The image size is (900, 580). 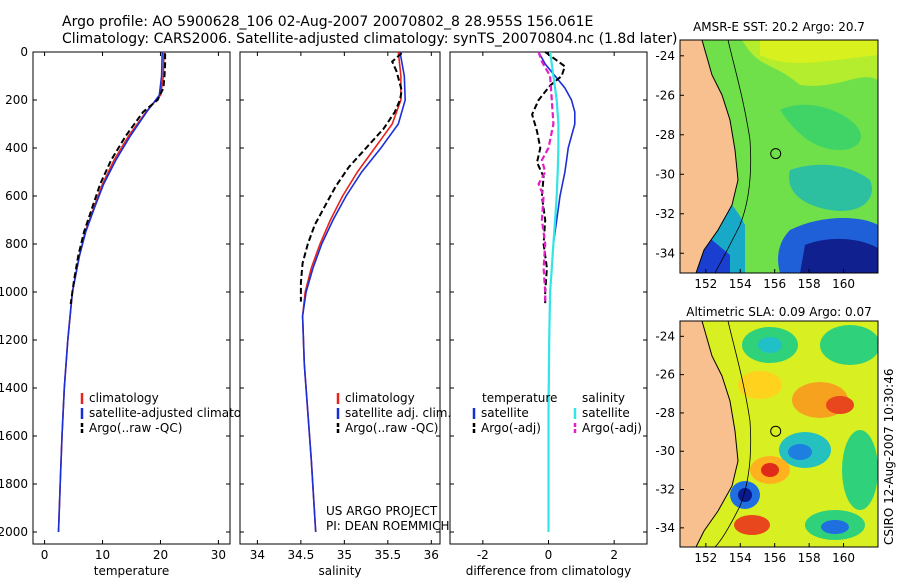 What do you see at coordinates (387, 555) in the screenshot?
I see `salinity-xtick-label: 35.5` at bounding box center [387, 555].